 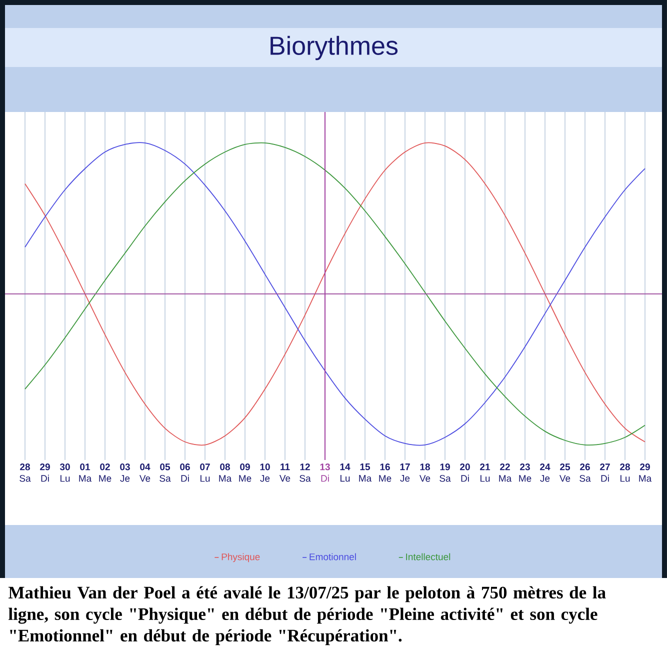 What do you see at coordinates (525, 473) in the screenshot?
I see `x-tick-label: 23 Me` at bounding box center [525, 473].